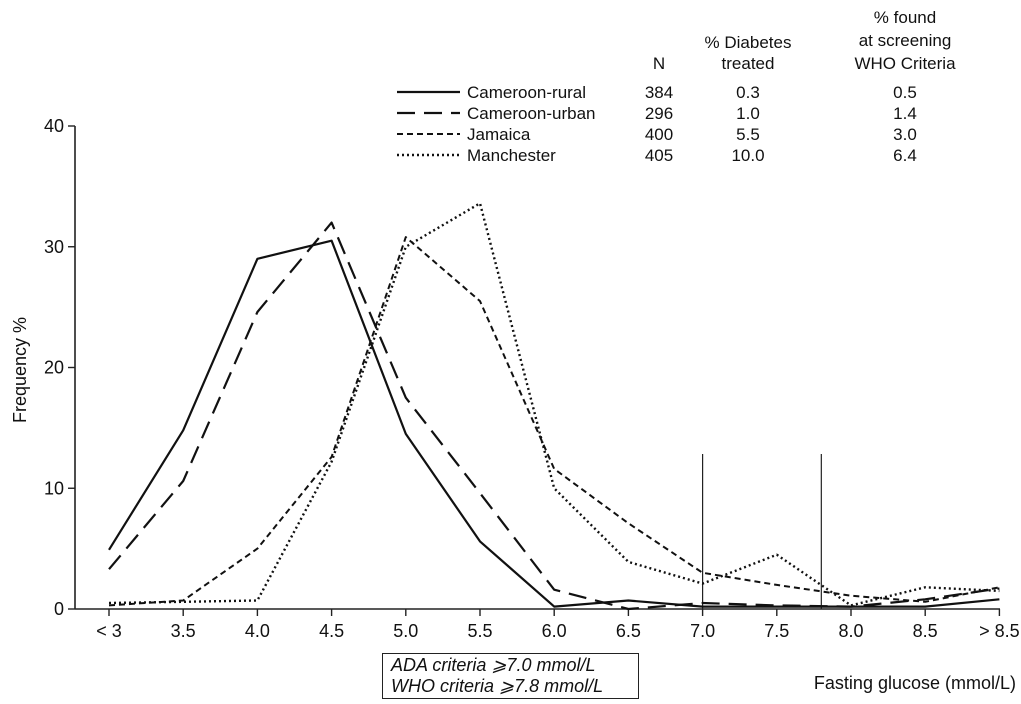 This screenshot has height=704, width=1021. I want to click on y-tick-label: 0, so click(59, 609).